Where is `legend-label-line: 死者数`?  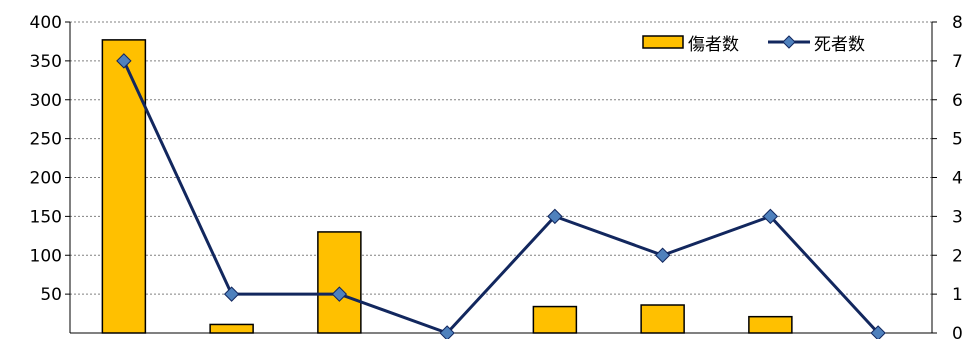 legend-label-line: 死者数 is located at coordinates (839, 45).